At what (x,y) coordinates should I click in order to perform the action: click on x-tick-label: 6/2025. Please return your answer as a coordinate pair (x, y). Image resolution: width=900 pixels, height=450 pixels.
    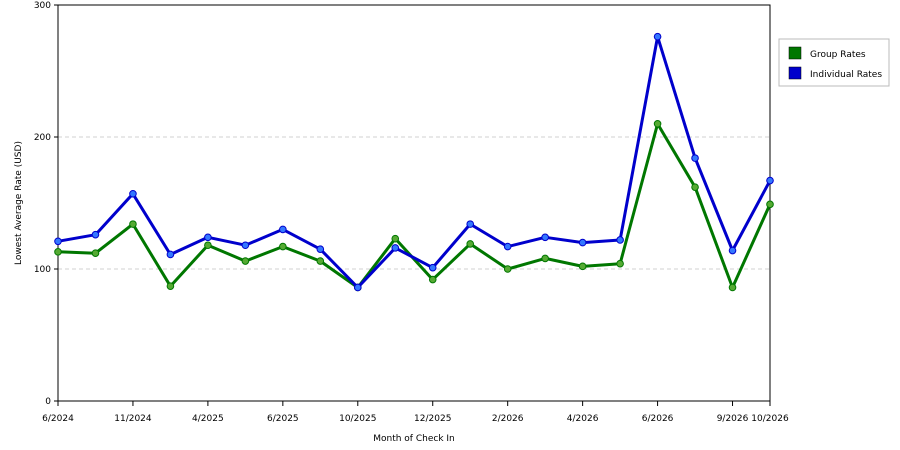
    Looking at the image, I should click on (283, 419).